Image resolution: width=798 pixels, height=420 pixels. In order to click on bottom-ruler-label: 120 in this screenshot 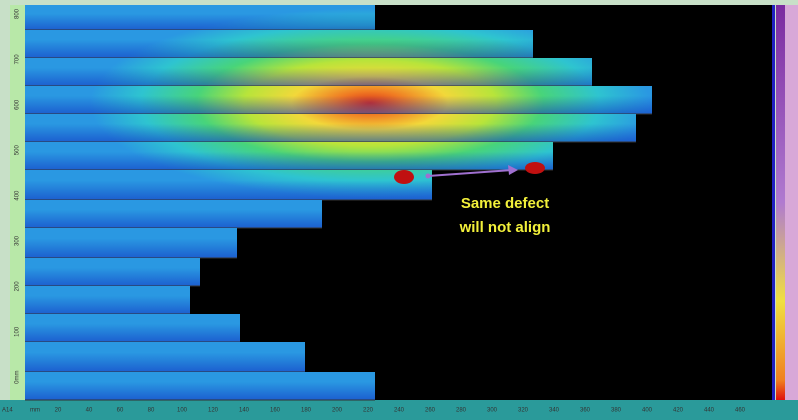, I will do `click(213, 411)`.